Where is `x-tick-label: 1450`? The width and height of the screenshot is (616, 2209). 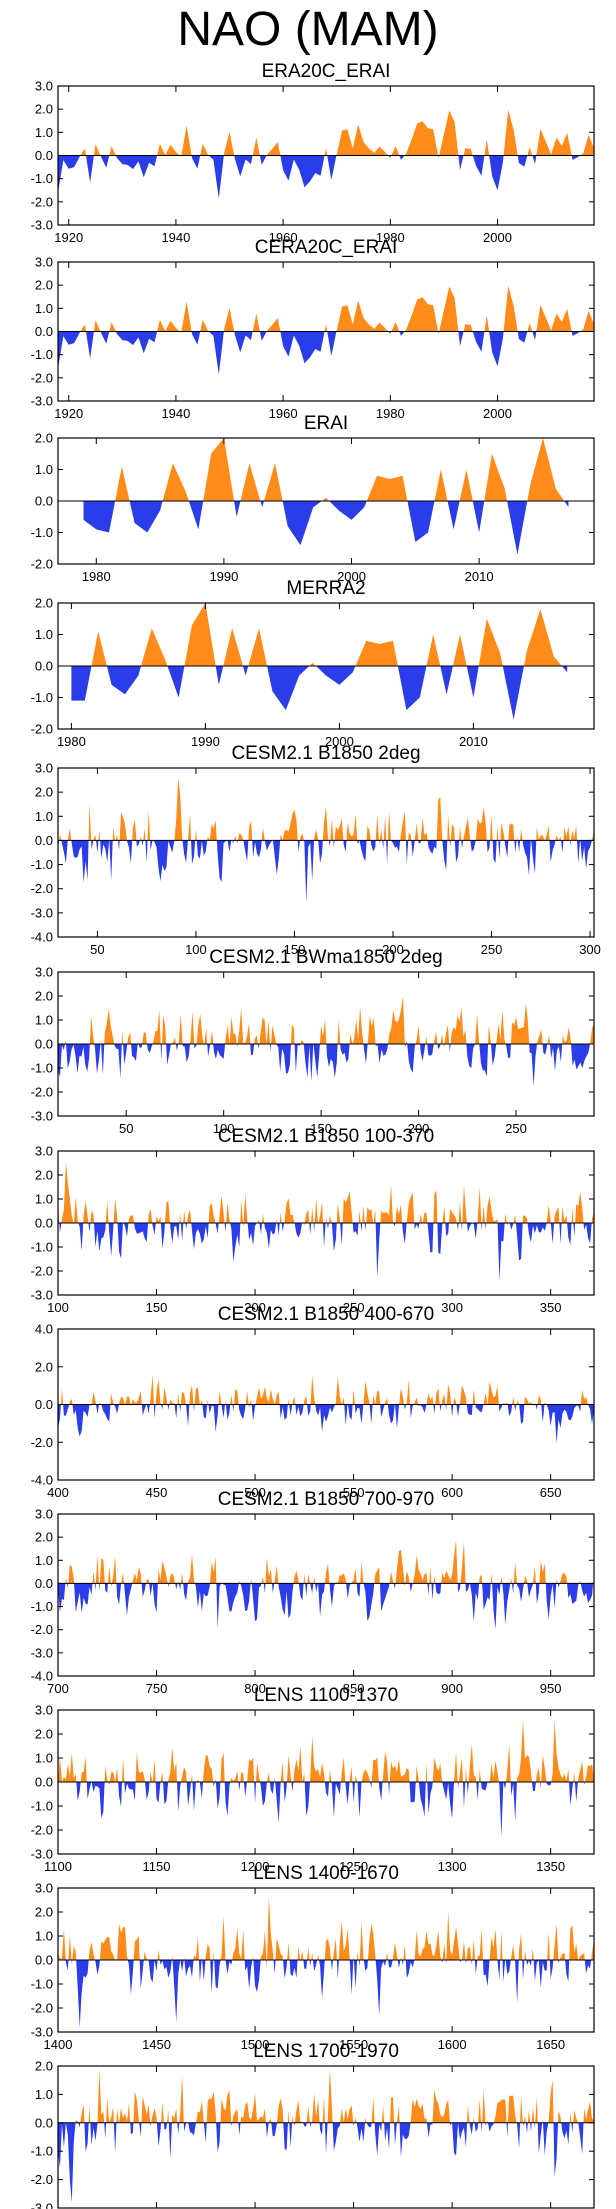 x-tick-label: 1450 is located at coordinates (156, 2044).